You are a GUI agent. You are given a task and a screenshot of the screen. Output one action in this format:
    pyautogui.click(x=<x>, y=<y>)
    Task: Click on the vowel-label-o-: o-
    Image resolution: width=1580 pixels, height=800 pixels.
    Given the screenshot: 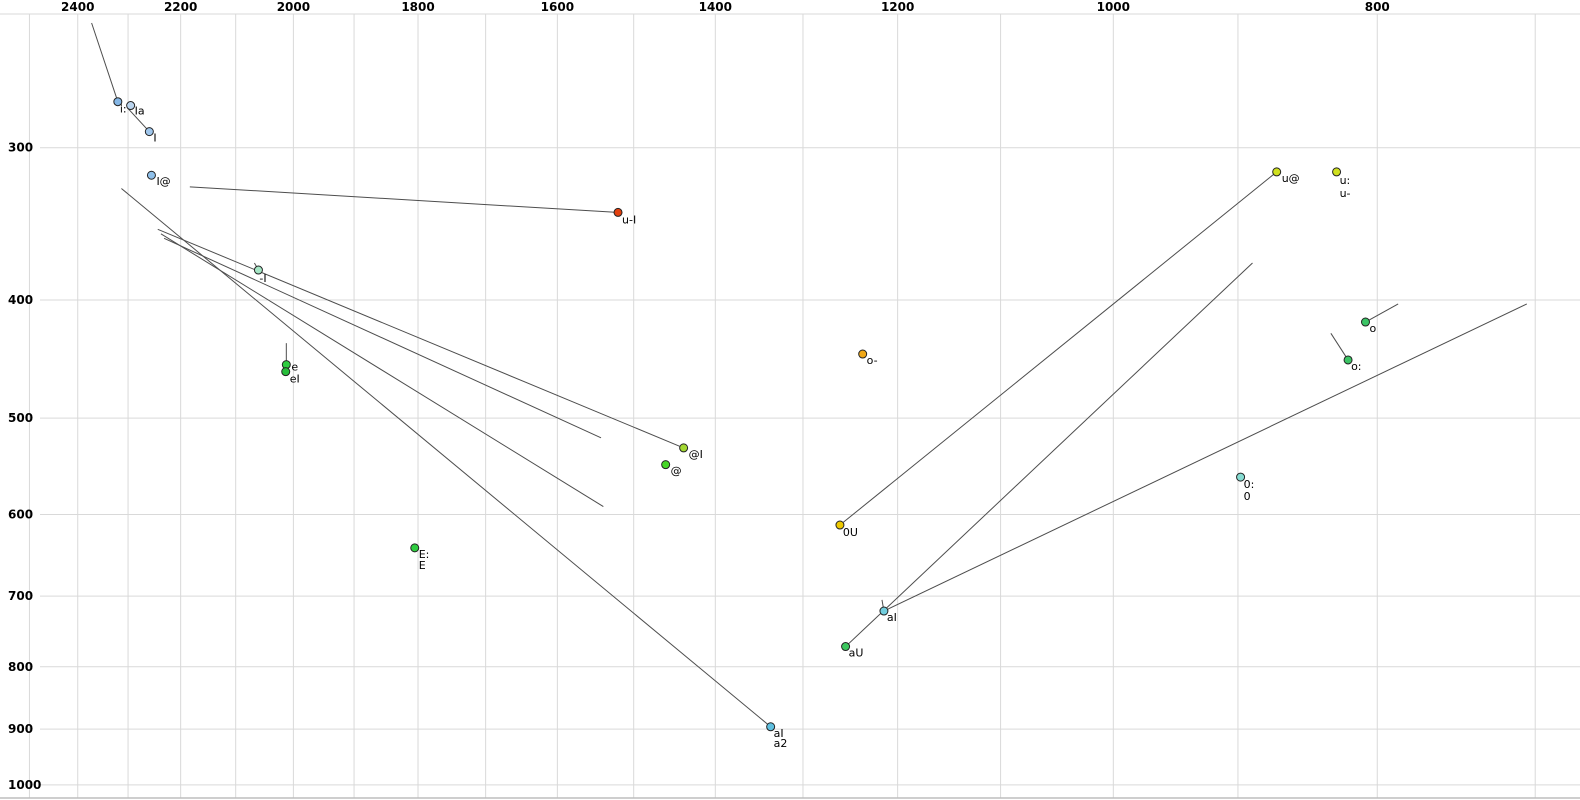 What is the action you would take?
    pyautogui.click(x=872, y=360)
    